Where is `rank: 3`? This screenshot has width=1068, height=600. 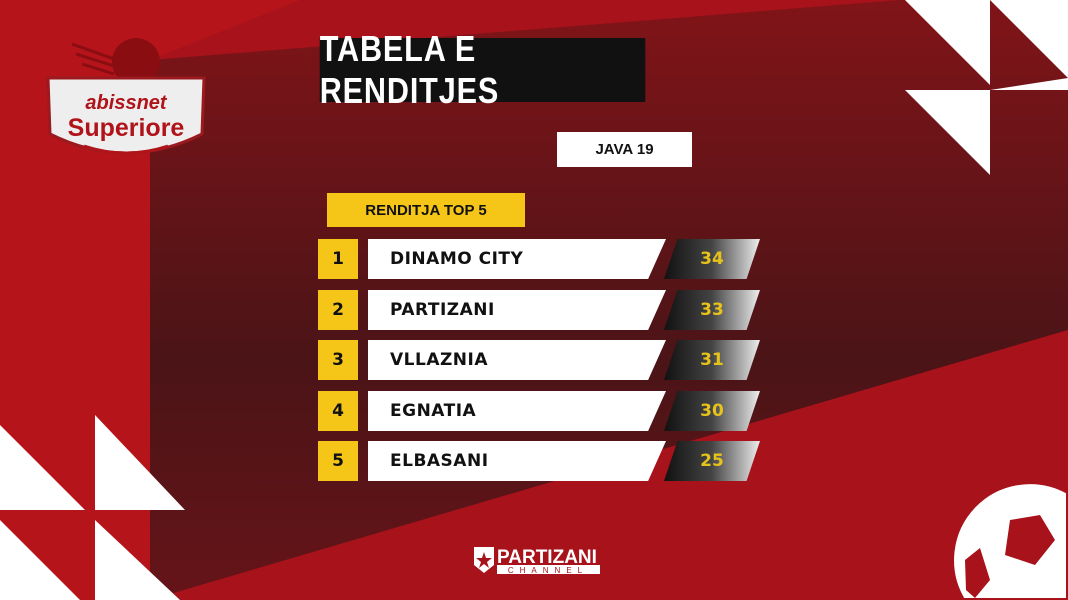
rank: 3 is located at coordinates (338, 360).